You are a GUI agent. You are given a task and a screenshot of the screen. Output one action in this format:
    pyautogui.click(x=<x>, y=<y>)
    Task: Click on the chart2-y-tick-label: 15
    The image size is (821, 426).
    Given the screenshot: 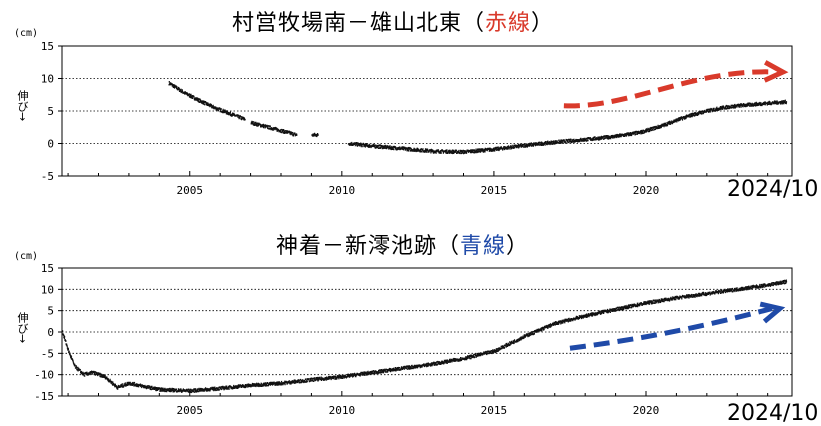 What is the action you would take?
    pyautogui.click(x=47, y=268)
    